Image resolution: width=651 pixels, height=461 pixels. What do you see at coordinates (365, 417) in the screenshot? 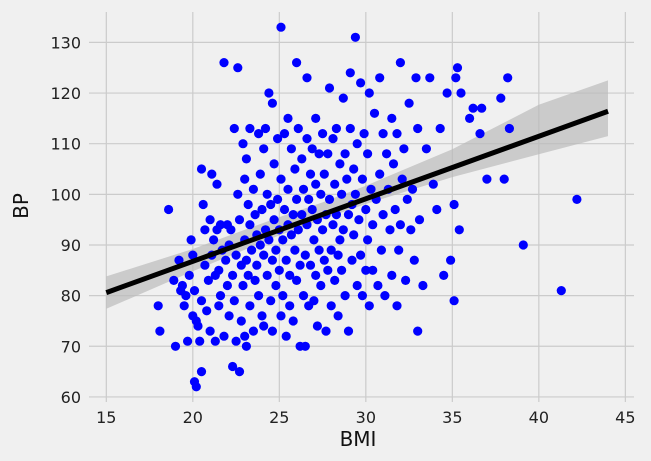
I see `x-tick-labels: 15 20 25 30 35 40 45` at bounding box center [365, 417].